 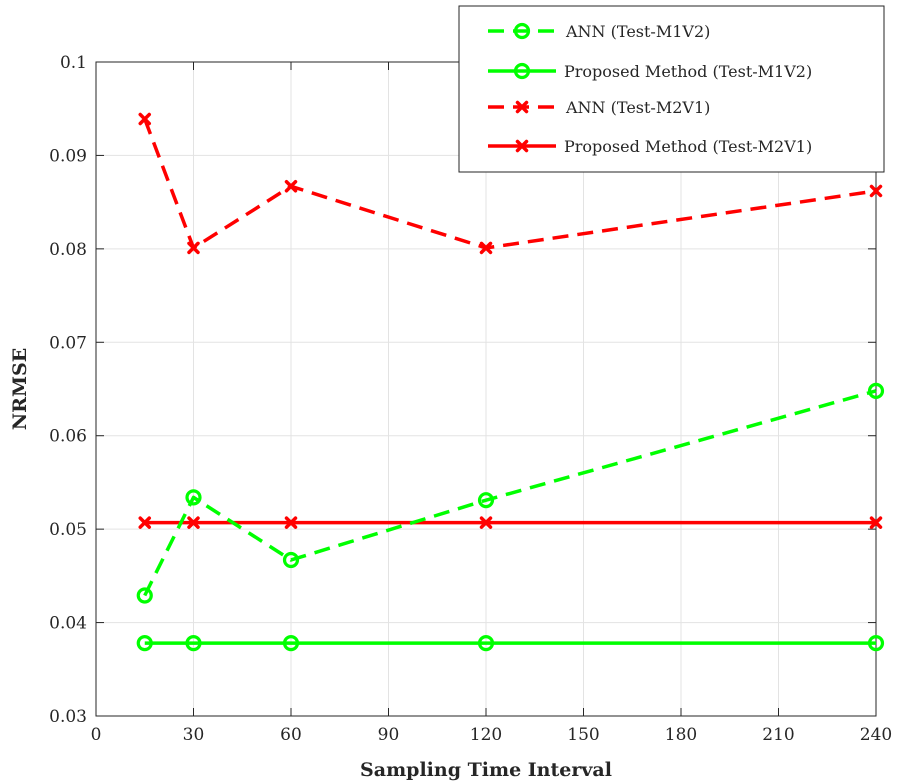 What do you see at coordinates (68, 250) in the screenshot?
I see `y-tick-label: 0.08` at bounding box center [68, 250].